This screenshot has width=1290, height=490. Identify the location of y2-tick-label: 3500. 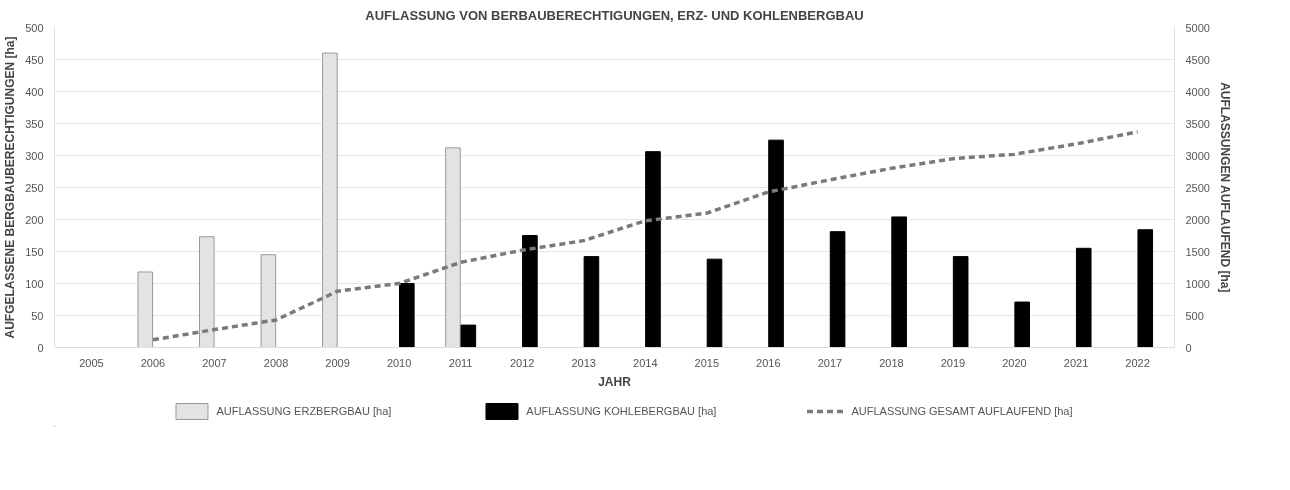
(1197, 123).